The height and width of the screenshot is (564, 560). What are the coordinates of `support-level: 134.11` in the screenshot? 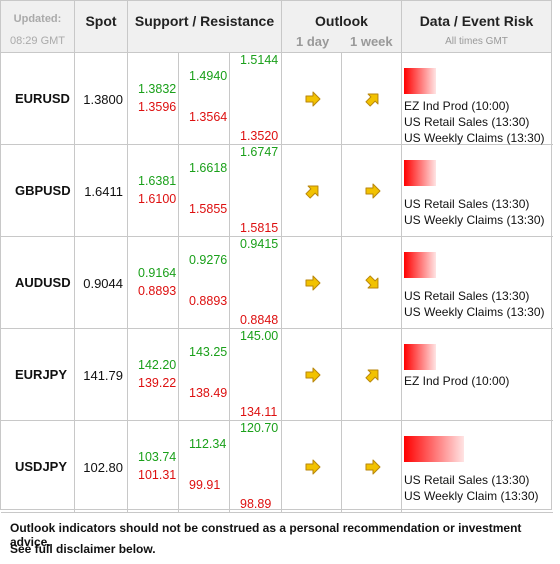 It's located at (259, 412).